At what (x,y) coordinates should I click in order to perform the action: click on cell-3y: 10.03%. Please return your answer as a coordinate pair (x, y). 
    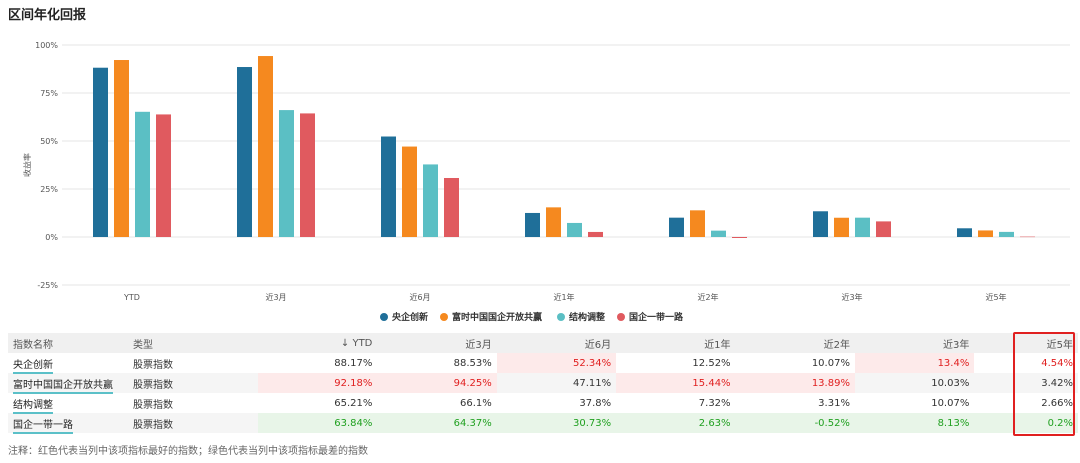
    Looking at the image, I should click on (914, 383).